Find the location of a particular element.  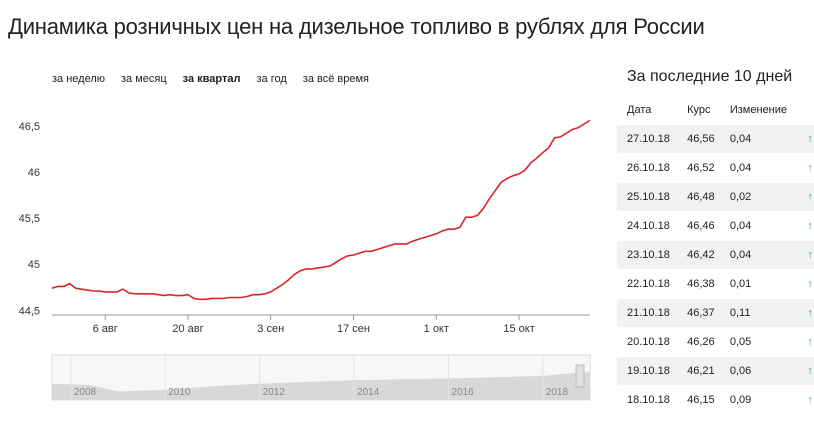

y-tick-label: 44,5 is located at coordinates (29, 311).